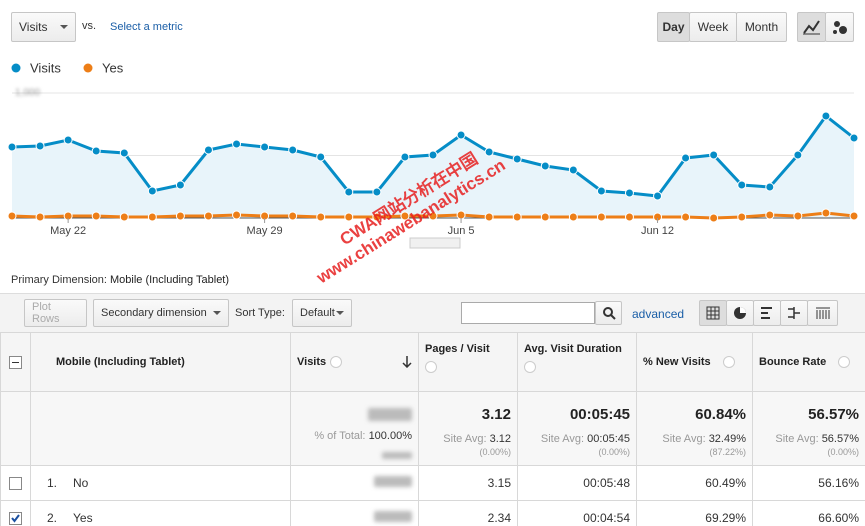  I want to click on search-icon, so click(609, 313).